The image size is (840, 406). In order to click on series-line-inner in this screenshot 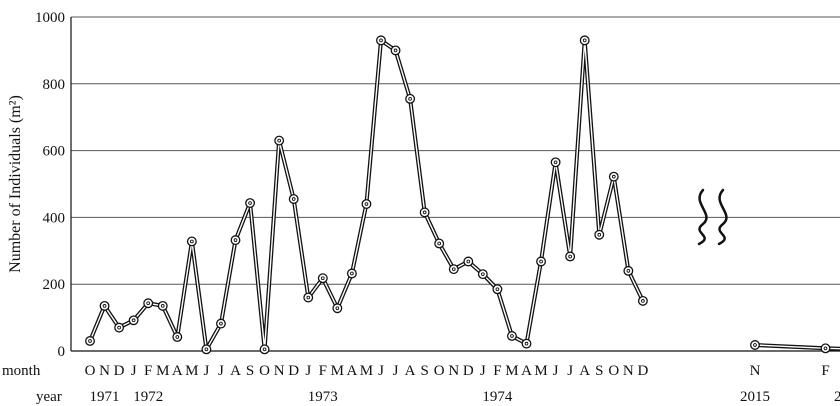, I will do `click(797, 347)`.